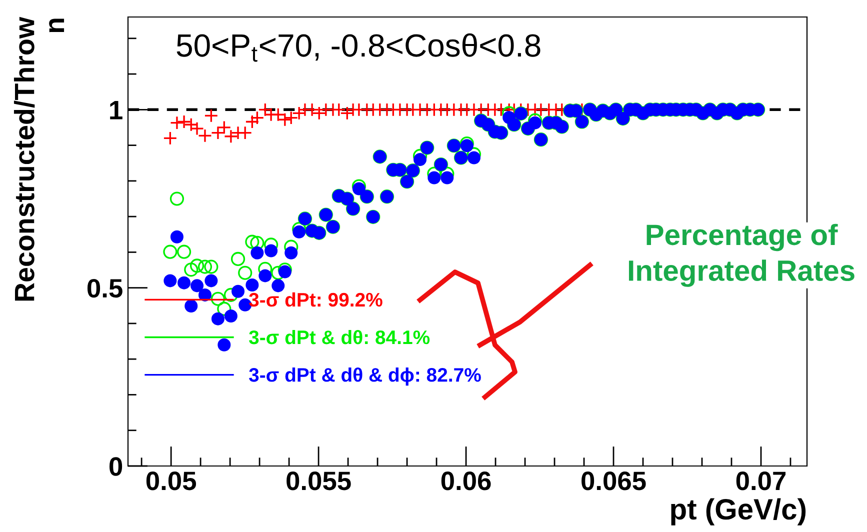  What do you see at coordinates (116, 466) in the screenshot?
I see `y-tick-label: 0` at bounding box center [116, 466].